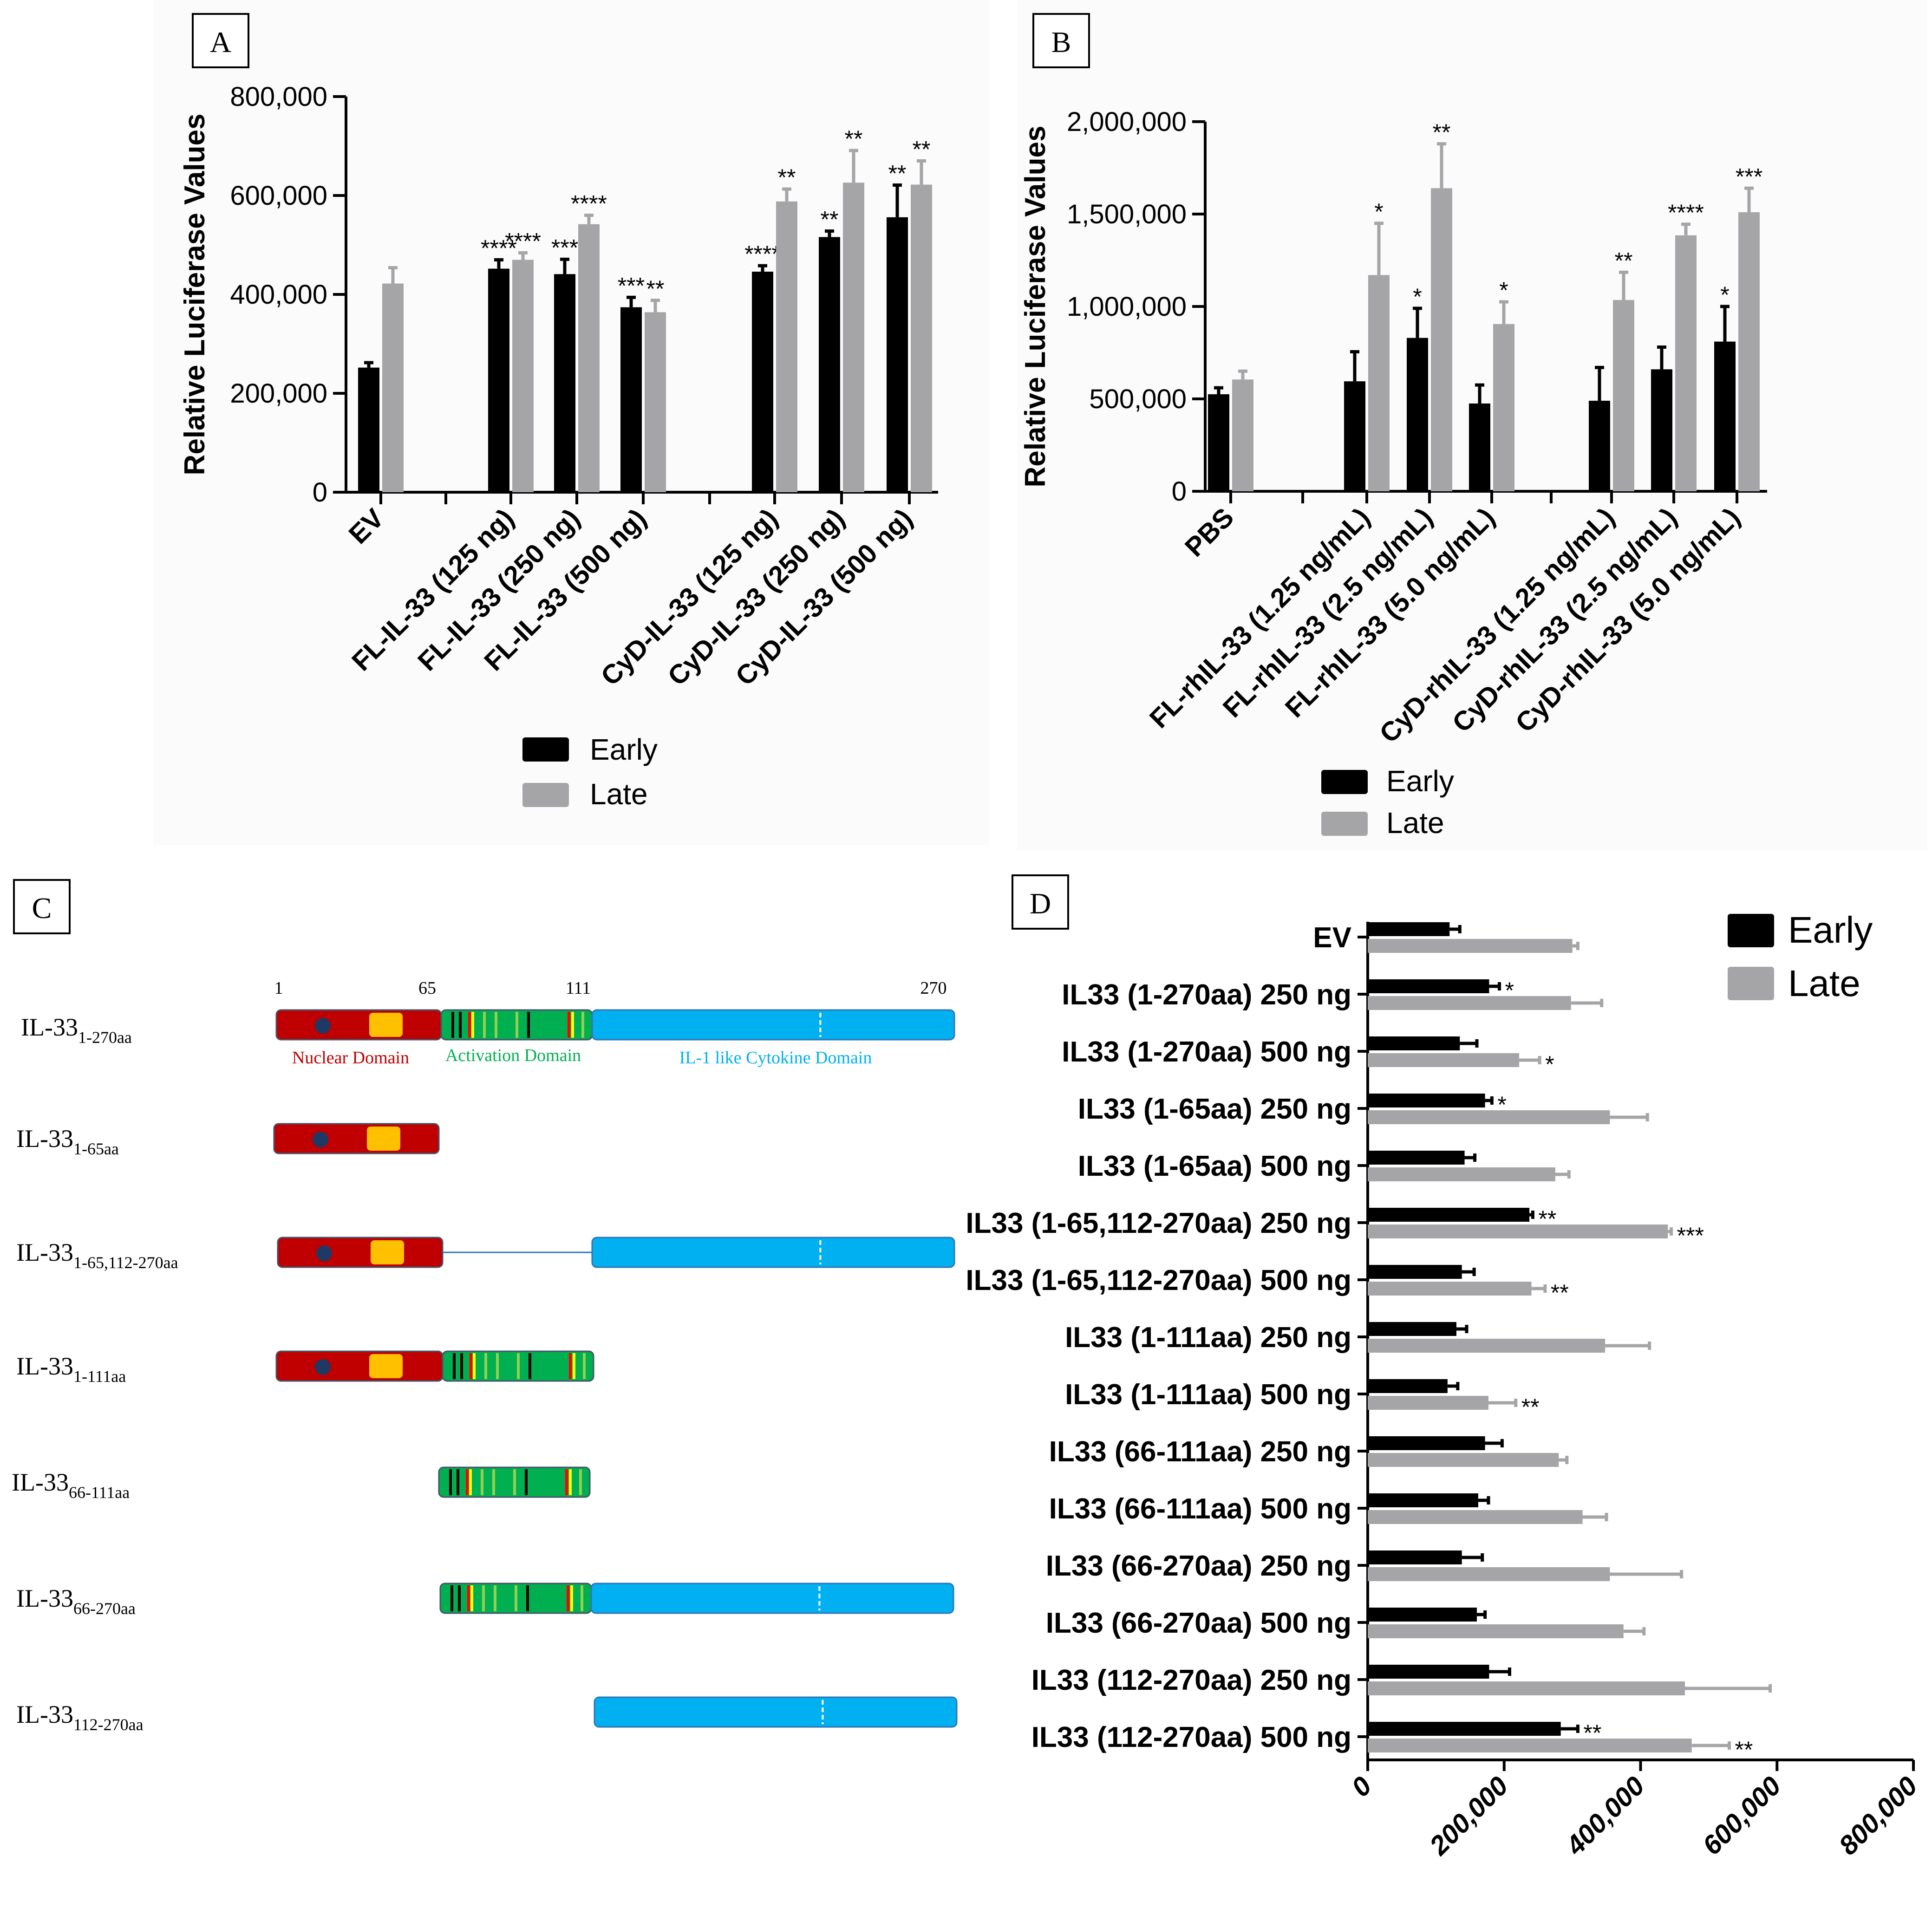 The width and height of the screenshot is (1932, 1915). What do you see at coordinates (350, 1058) in the screenshot?
I see `nuclear-domain-label: Nuclear Domain` at bounding box center [350, 1058].